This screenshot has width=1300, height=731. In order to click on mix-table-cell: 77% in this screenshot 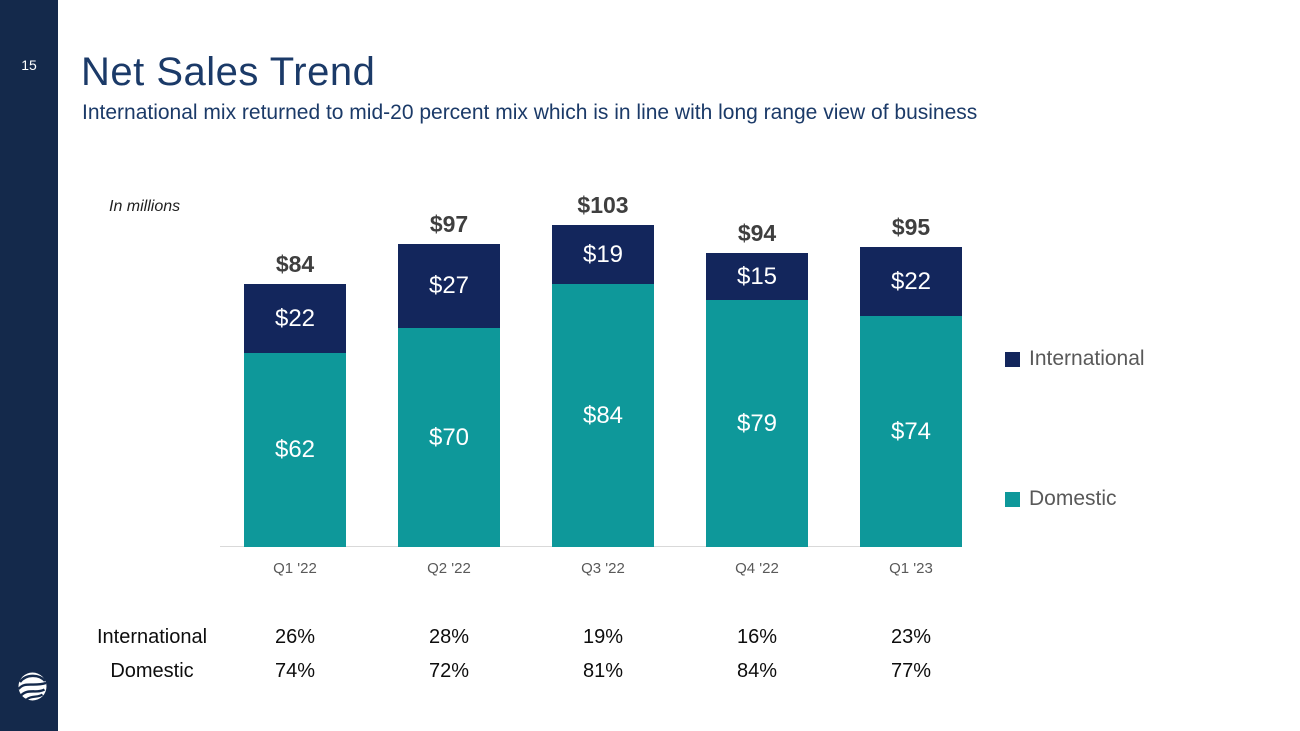, I will do `click(911, 671)`.